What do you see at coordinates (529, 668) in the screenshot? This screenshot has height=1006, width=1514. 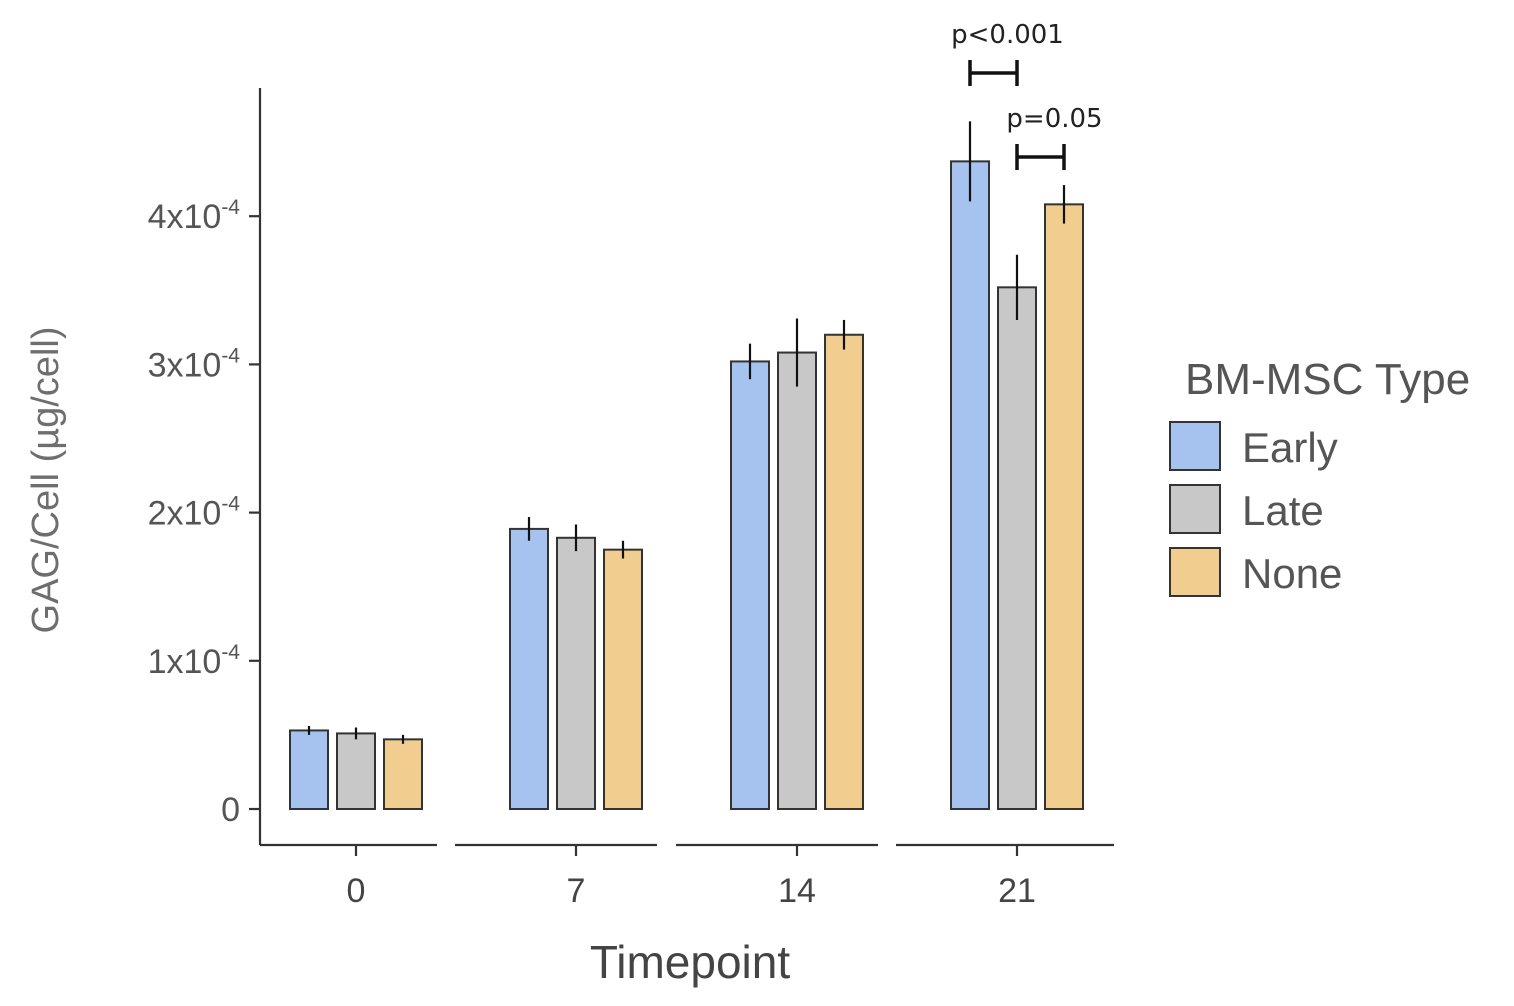 I see `bar-early-t7` at bounding box center [529, 668].